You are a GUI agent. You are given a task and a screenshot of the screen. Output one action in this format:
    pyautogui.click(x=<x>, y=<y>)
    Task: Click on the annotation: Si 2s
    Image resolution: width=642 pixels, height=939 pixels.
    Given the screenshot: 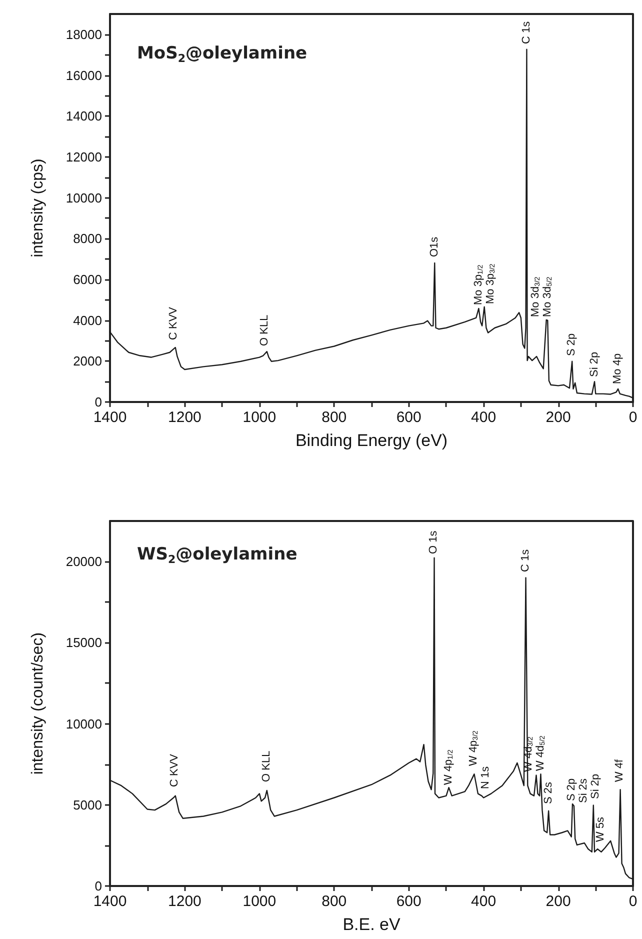 What is the action you would take?
    pyautogui.click(x=584, y=791)
    